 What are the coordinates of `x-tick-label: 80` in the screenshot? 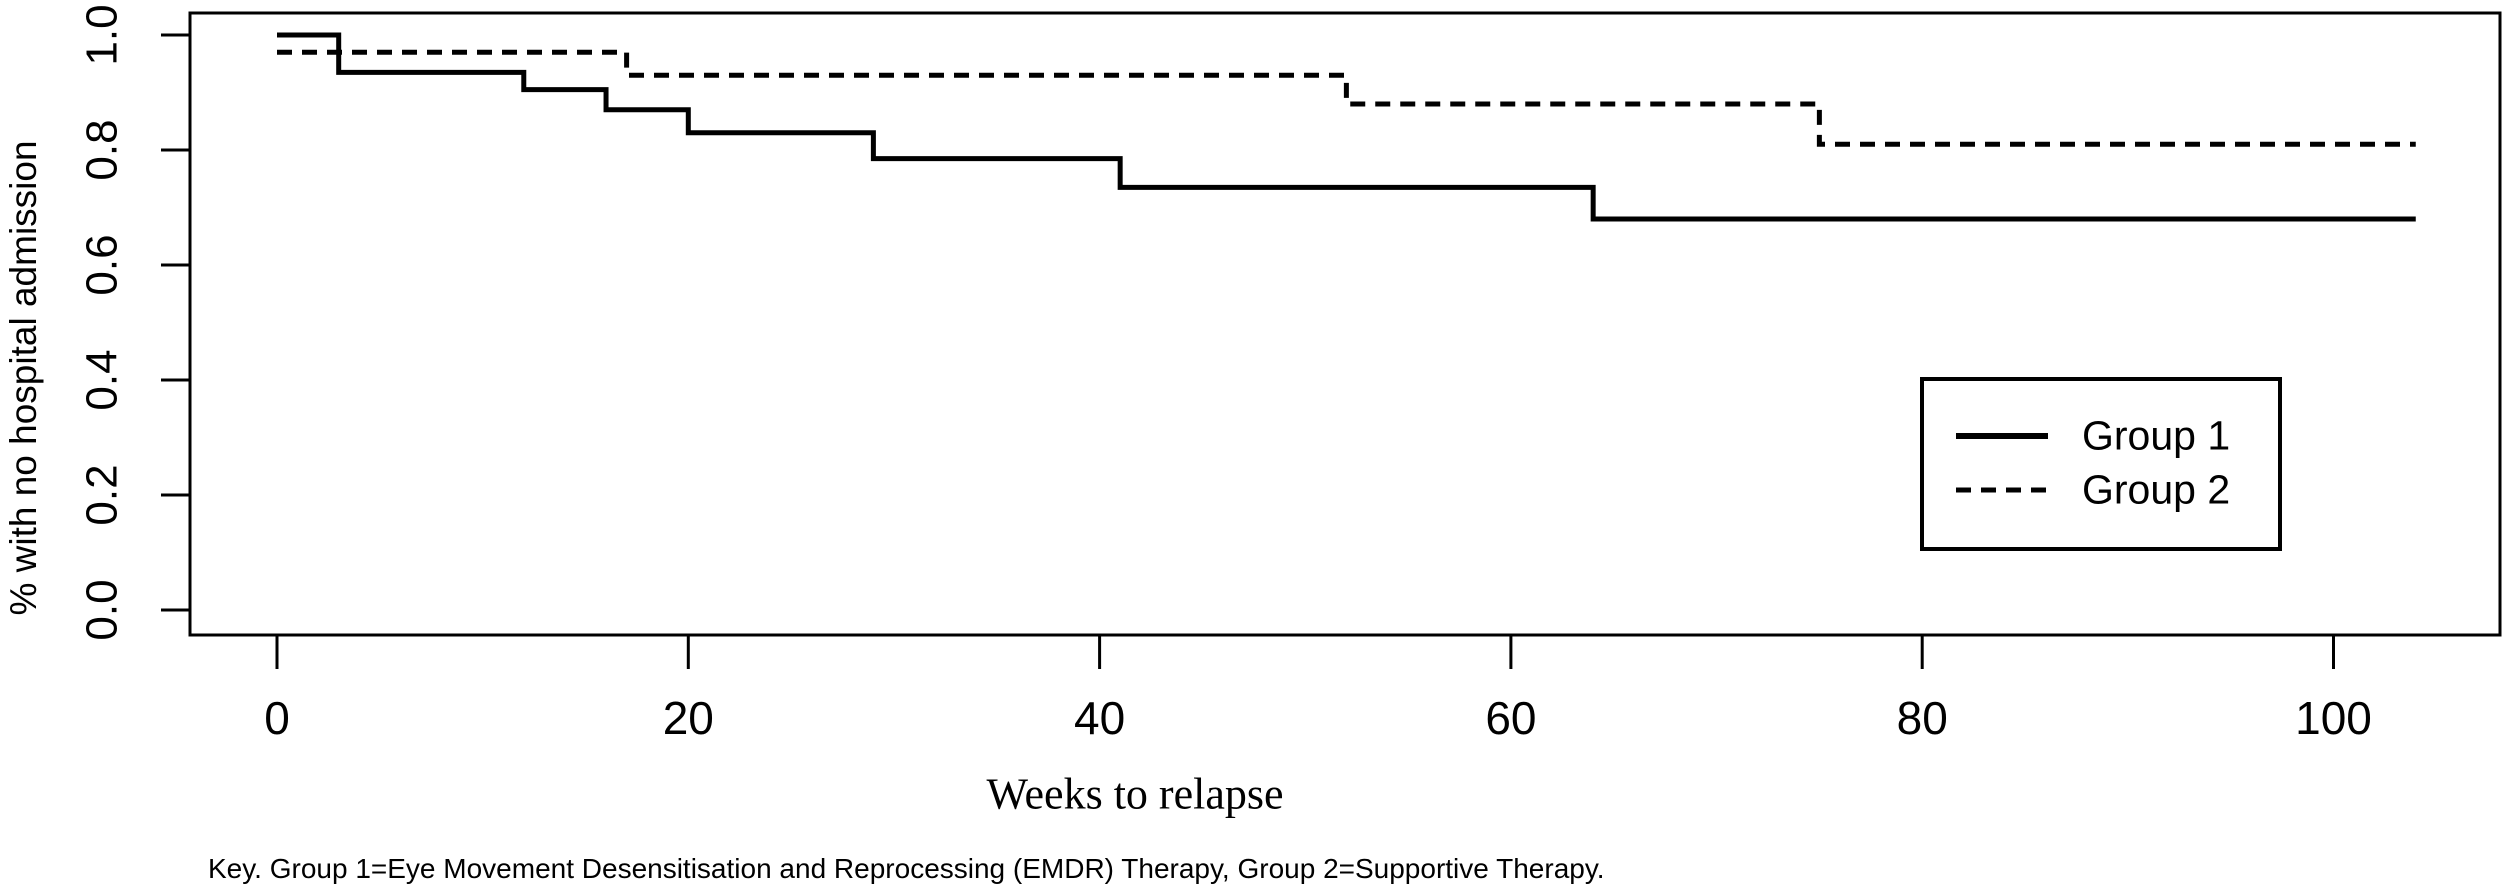 It's located at (1922, 718).